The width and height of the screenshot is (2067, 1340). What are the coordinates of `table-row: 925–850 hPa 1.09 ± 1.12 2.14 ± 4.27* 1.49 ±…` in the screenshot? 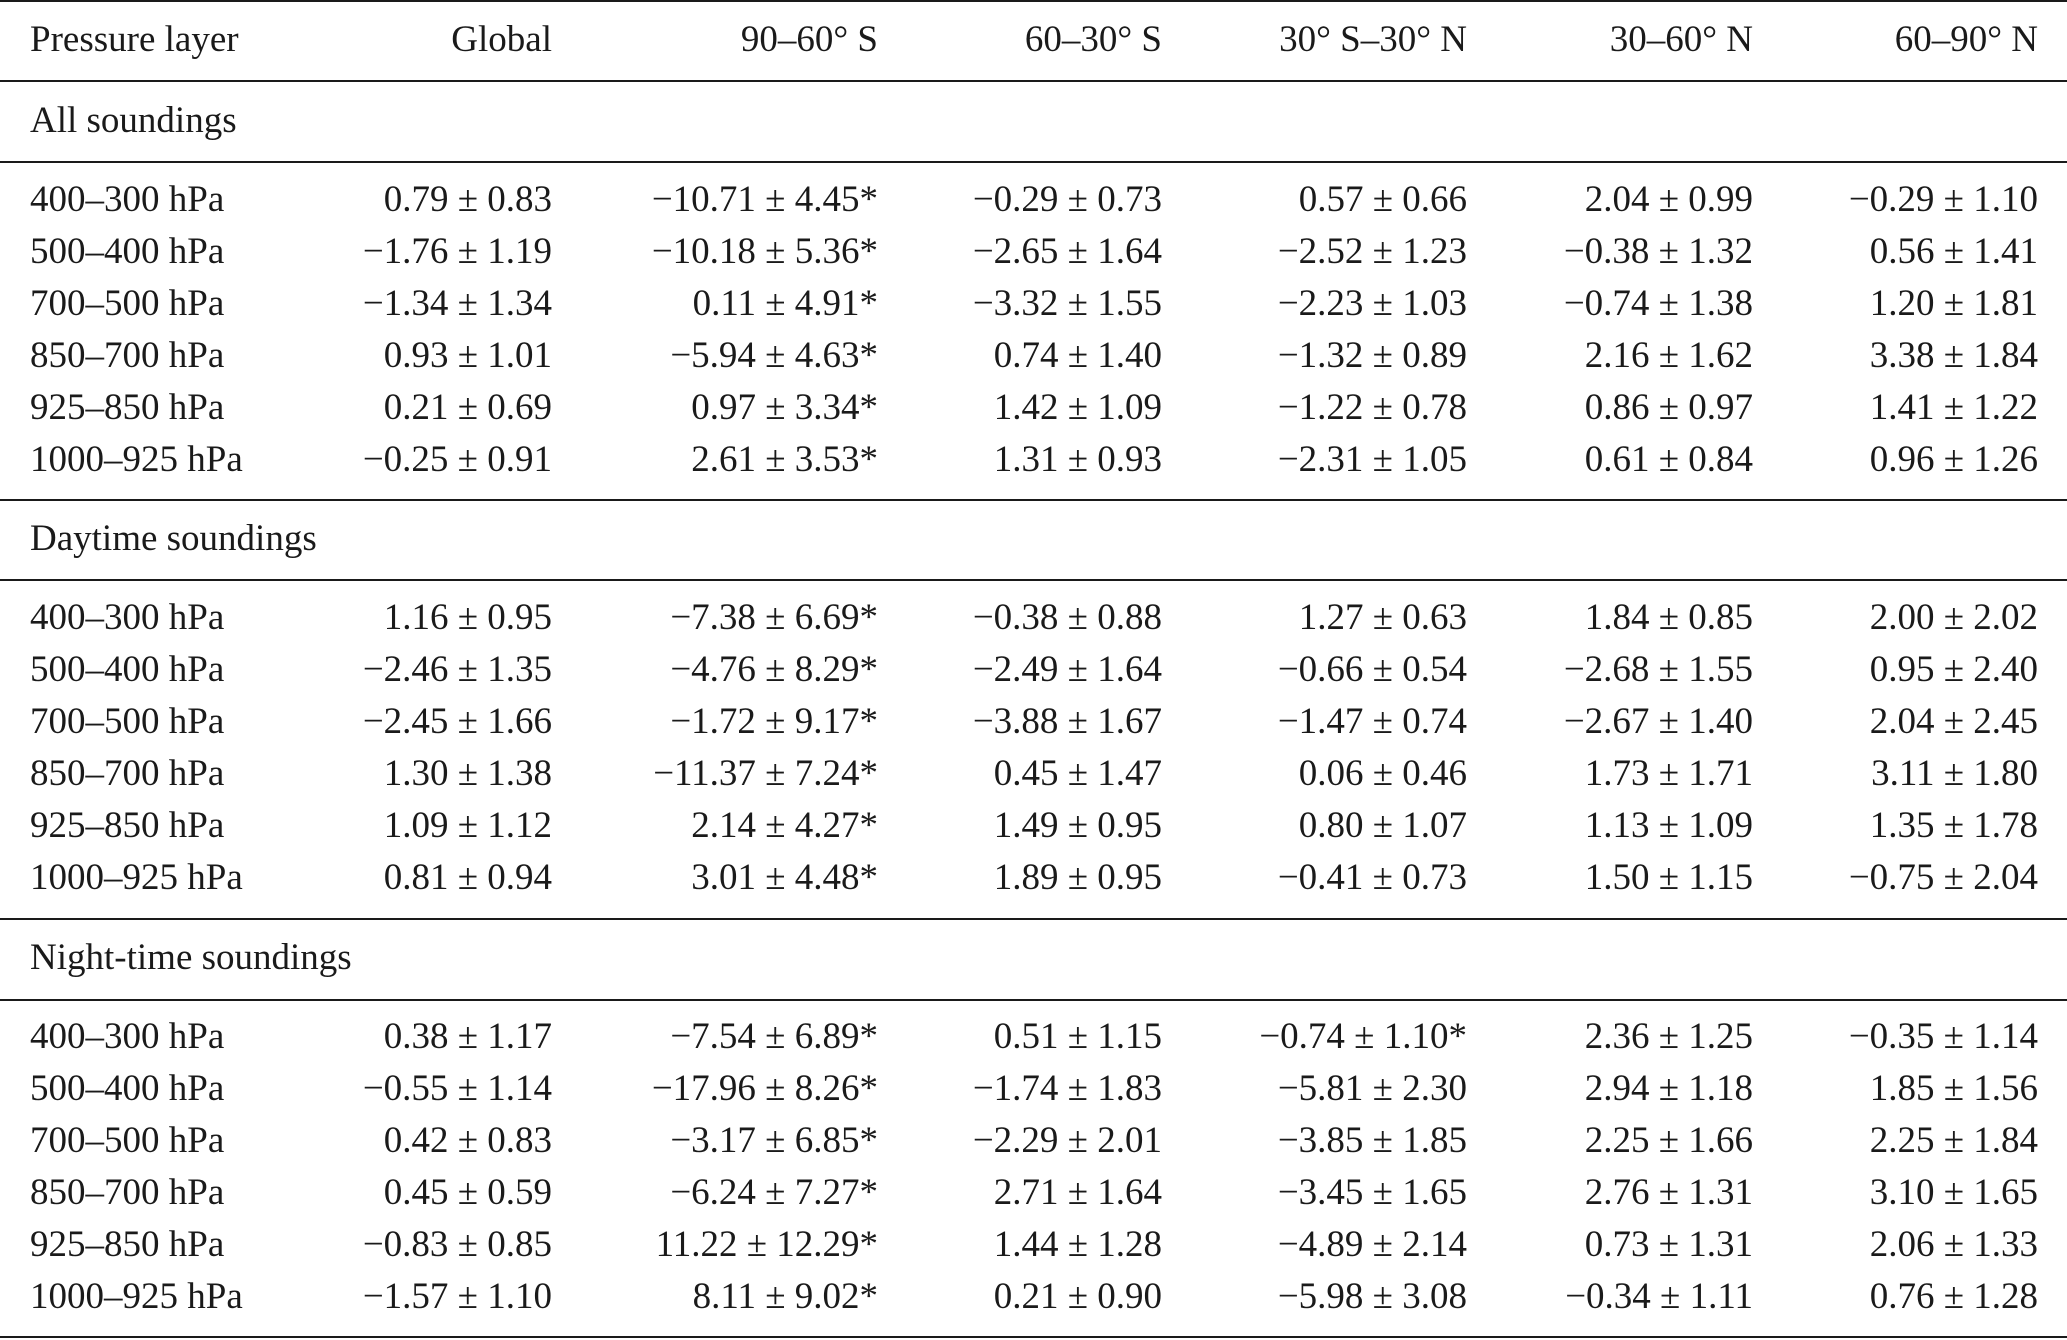 It's located at (1033, 826).